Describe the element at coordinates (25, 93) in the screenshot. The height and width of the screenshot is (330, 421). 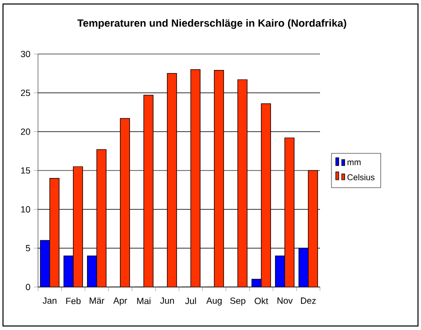
I see `y-tick-label: 25` at that location.